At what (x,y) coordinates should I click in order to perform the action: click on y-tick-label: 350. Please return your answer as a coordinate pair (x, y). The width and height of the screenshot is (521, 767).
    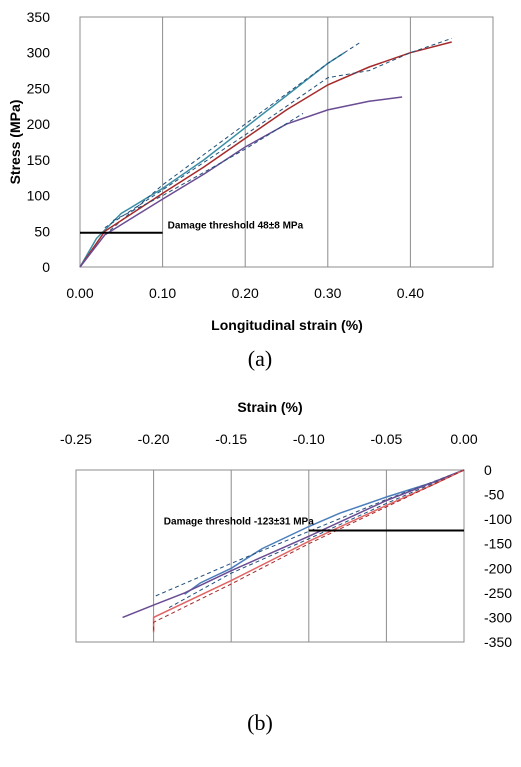
    Looking at the image, I should click on (39, 17).